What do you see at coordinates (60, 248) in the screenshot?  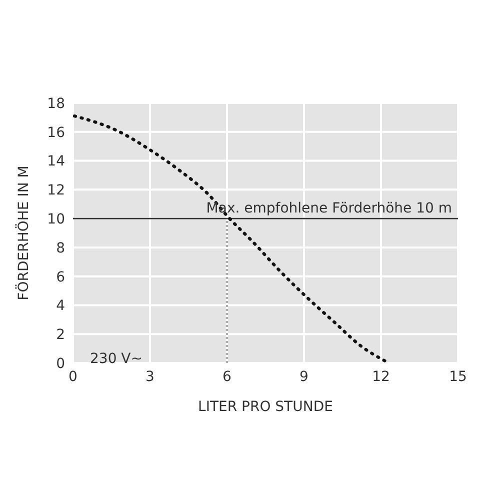 I see `y-tick-label: 8` at bounding box center [60, 248].